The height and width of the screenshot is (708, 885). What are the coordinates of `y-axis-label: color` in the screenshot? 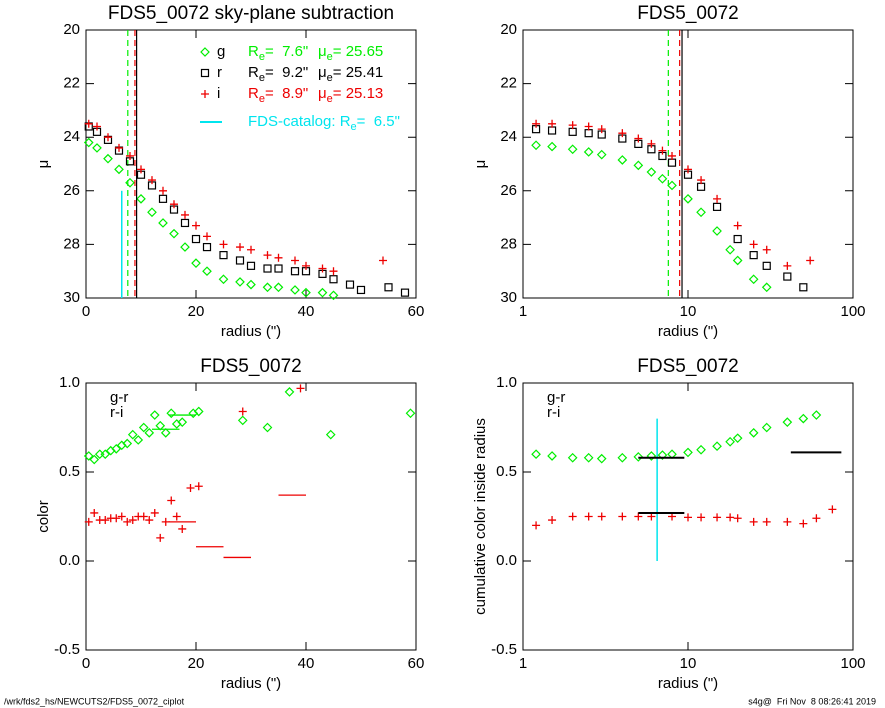 It's located at (43, 516).